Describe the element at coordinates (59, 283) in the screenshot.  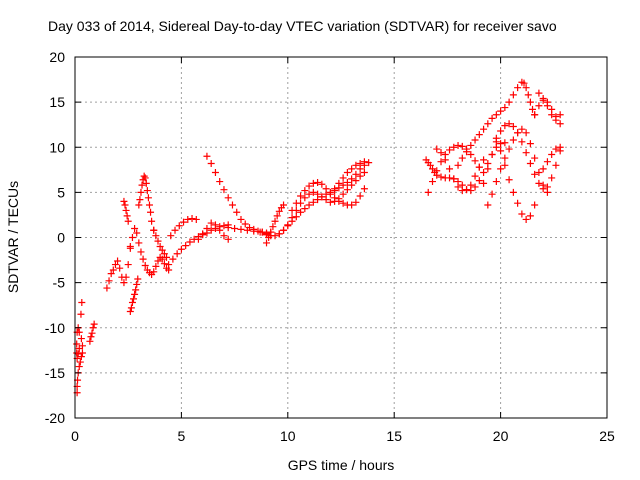
I see `y-tick-label: -5` at that location.